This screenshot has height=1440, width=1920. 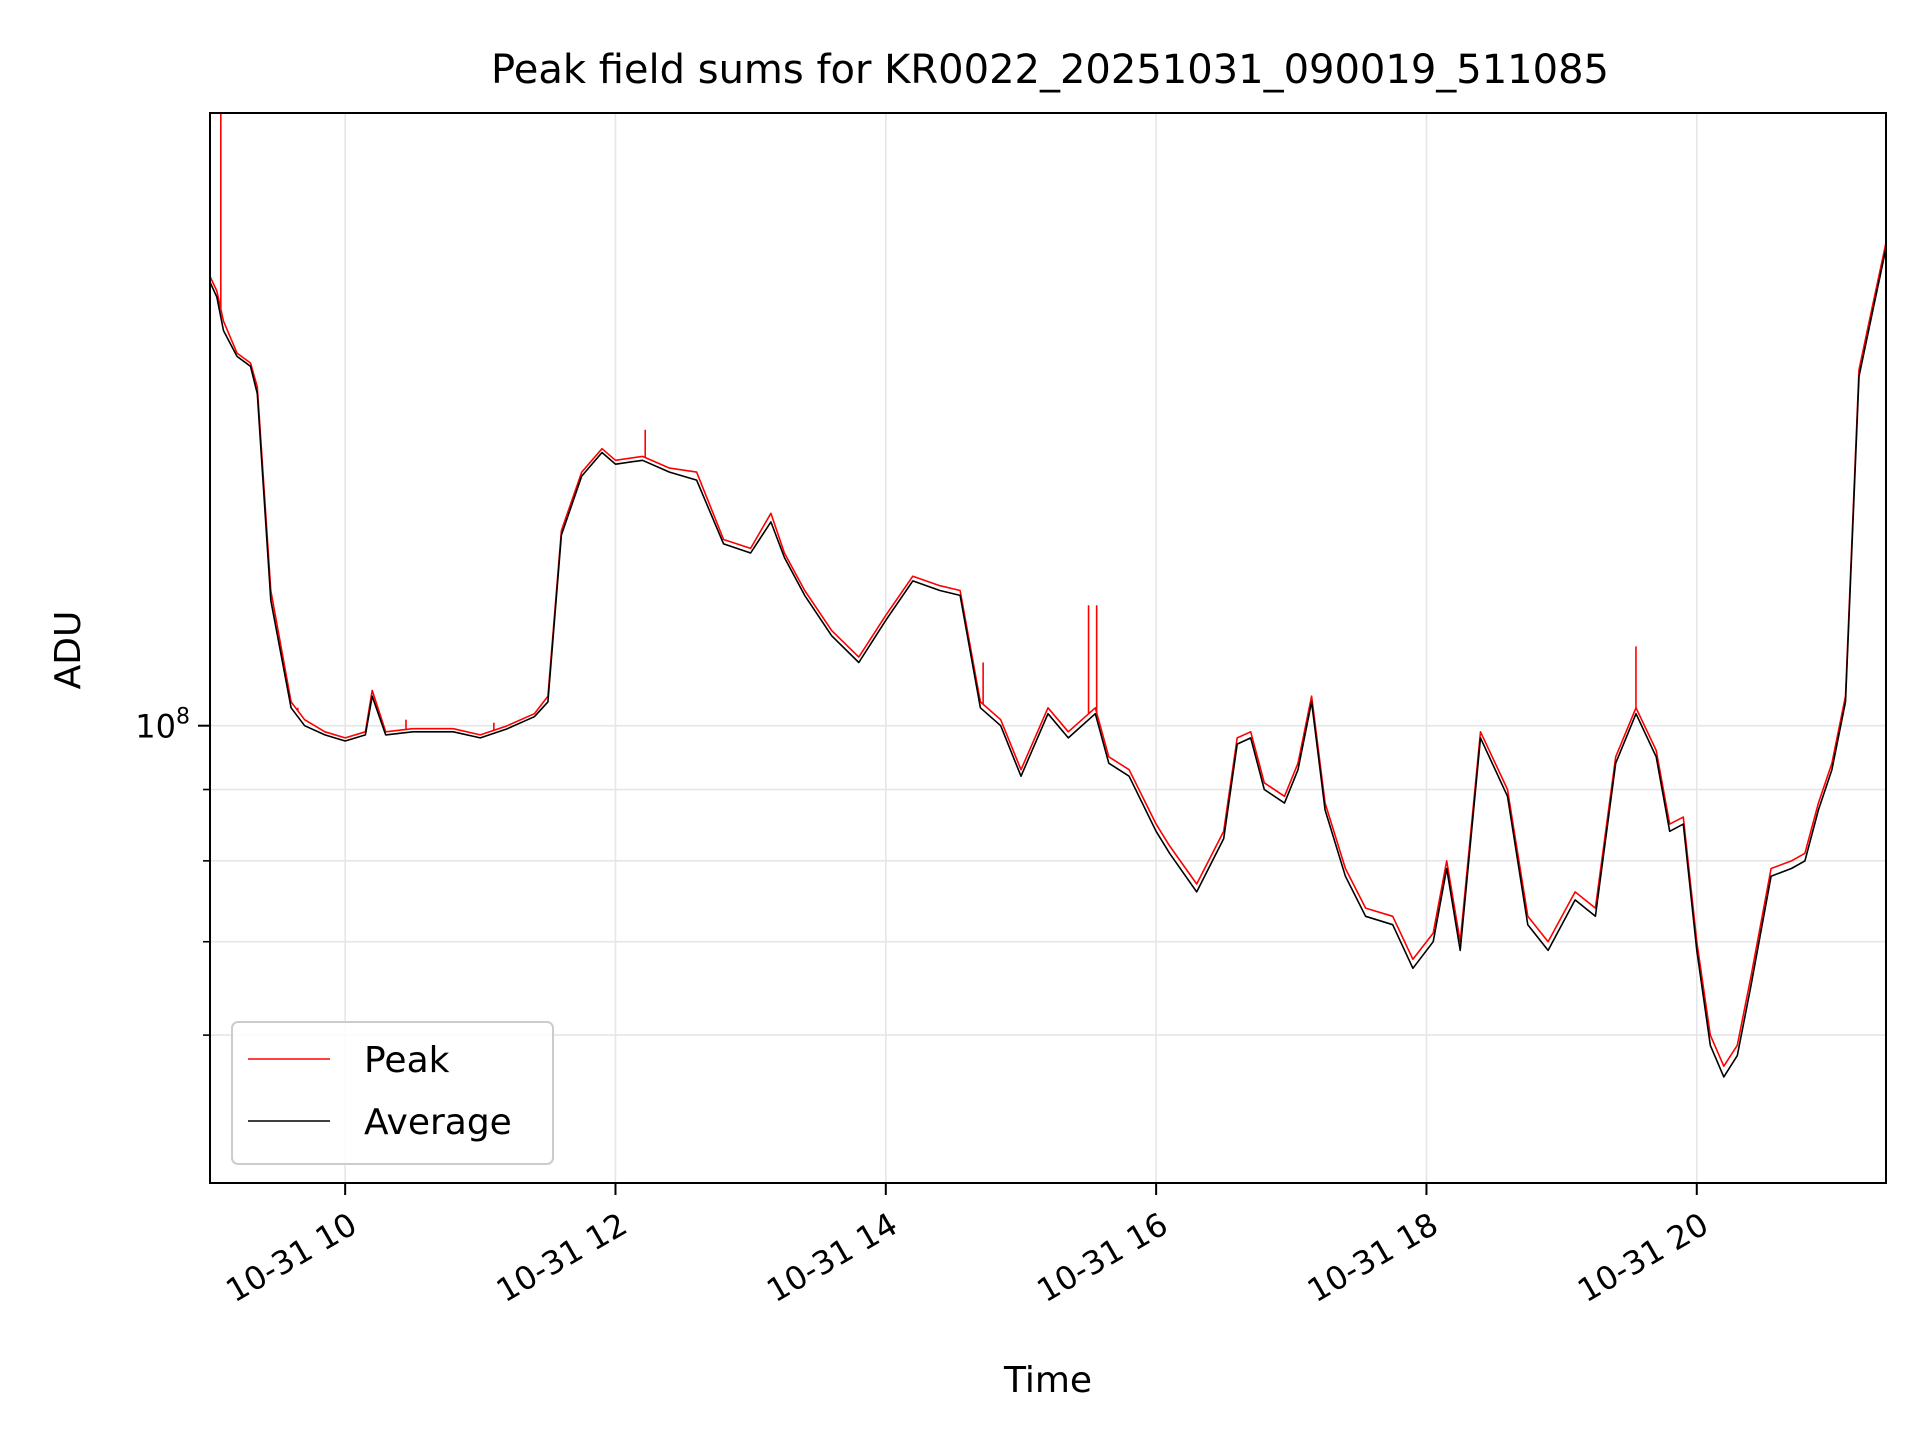 I want to click on y-axis-label: ADU, so click(x=68, y=650).